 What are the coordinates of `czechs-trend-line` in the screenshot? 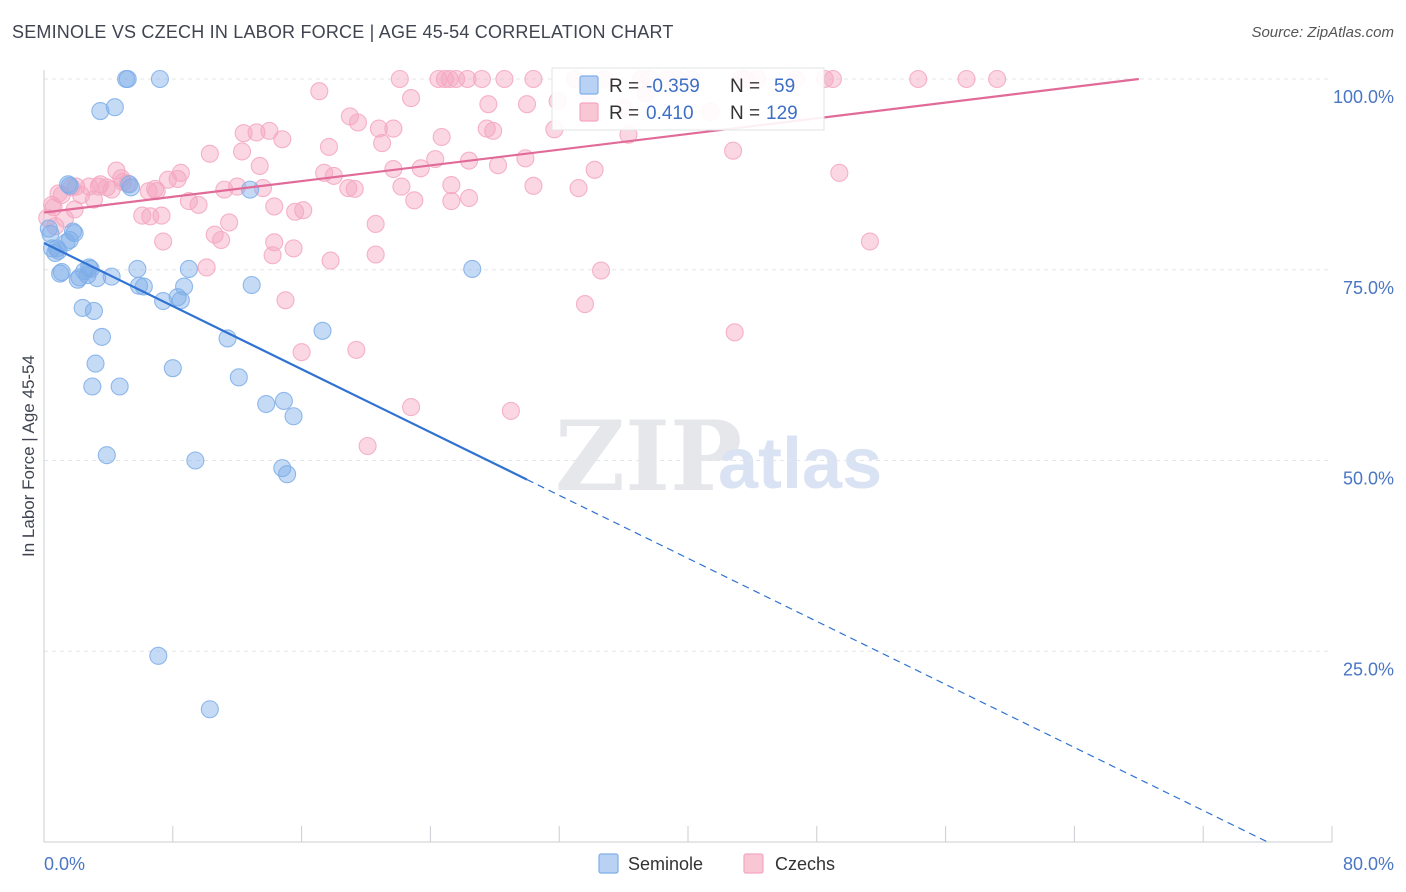 It's located at (591, 145).